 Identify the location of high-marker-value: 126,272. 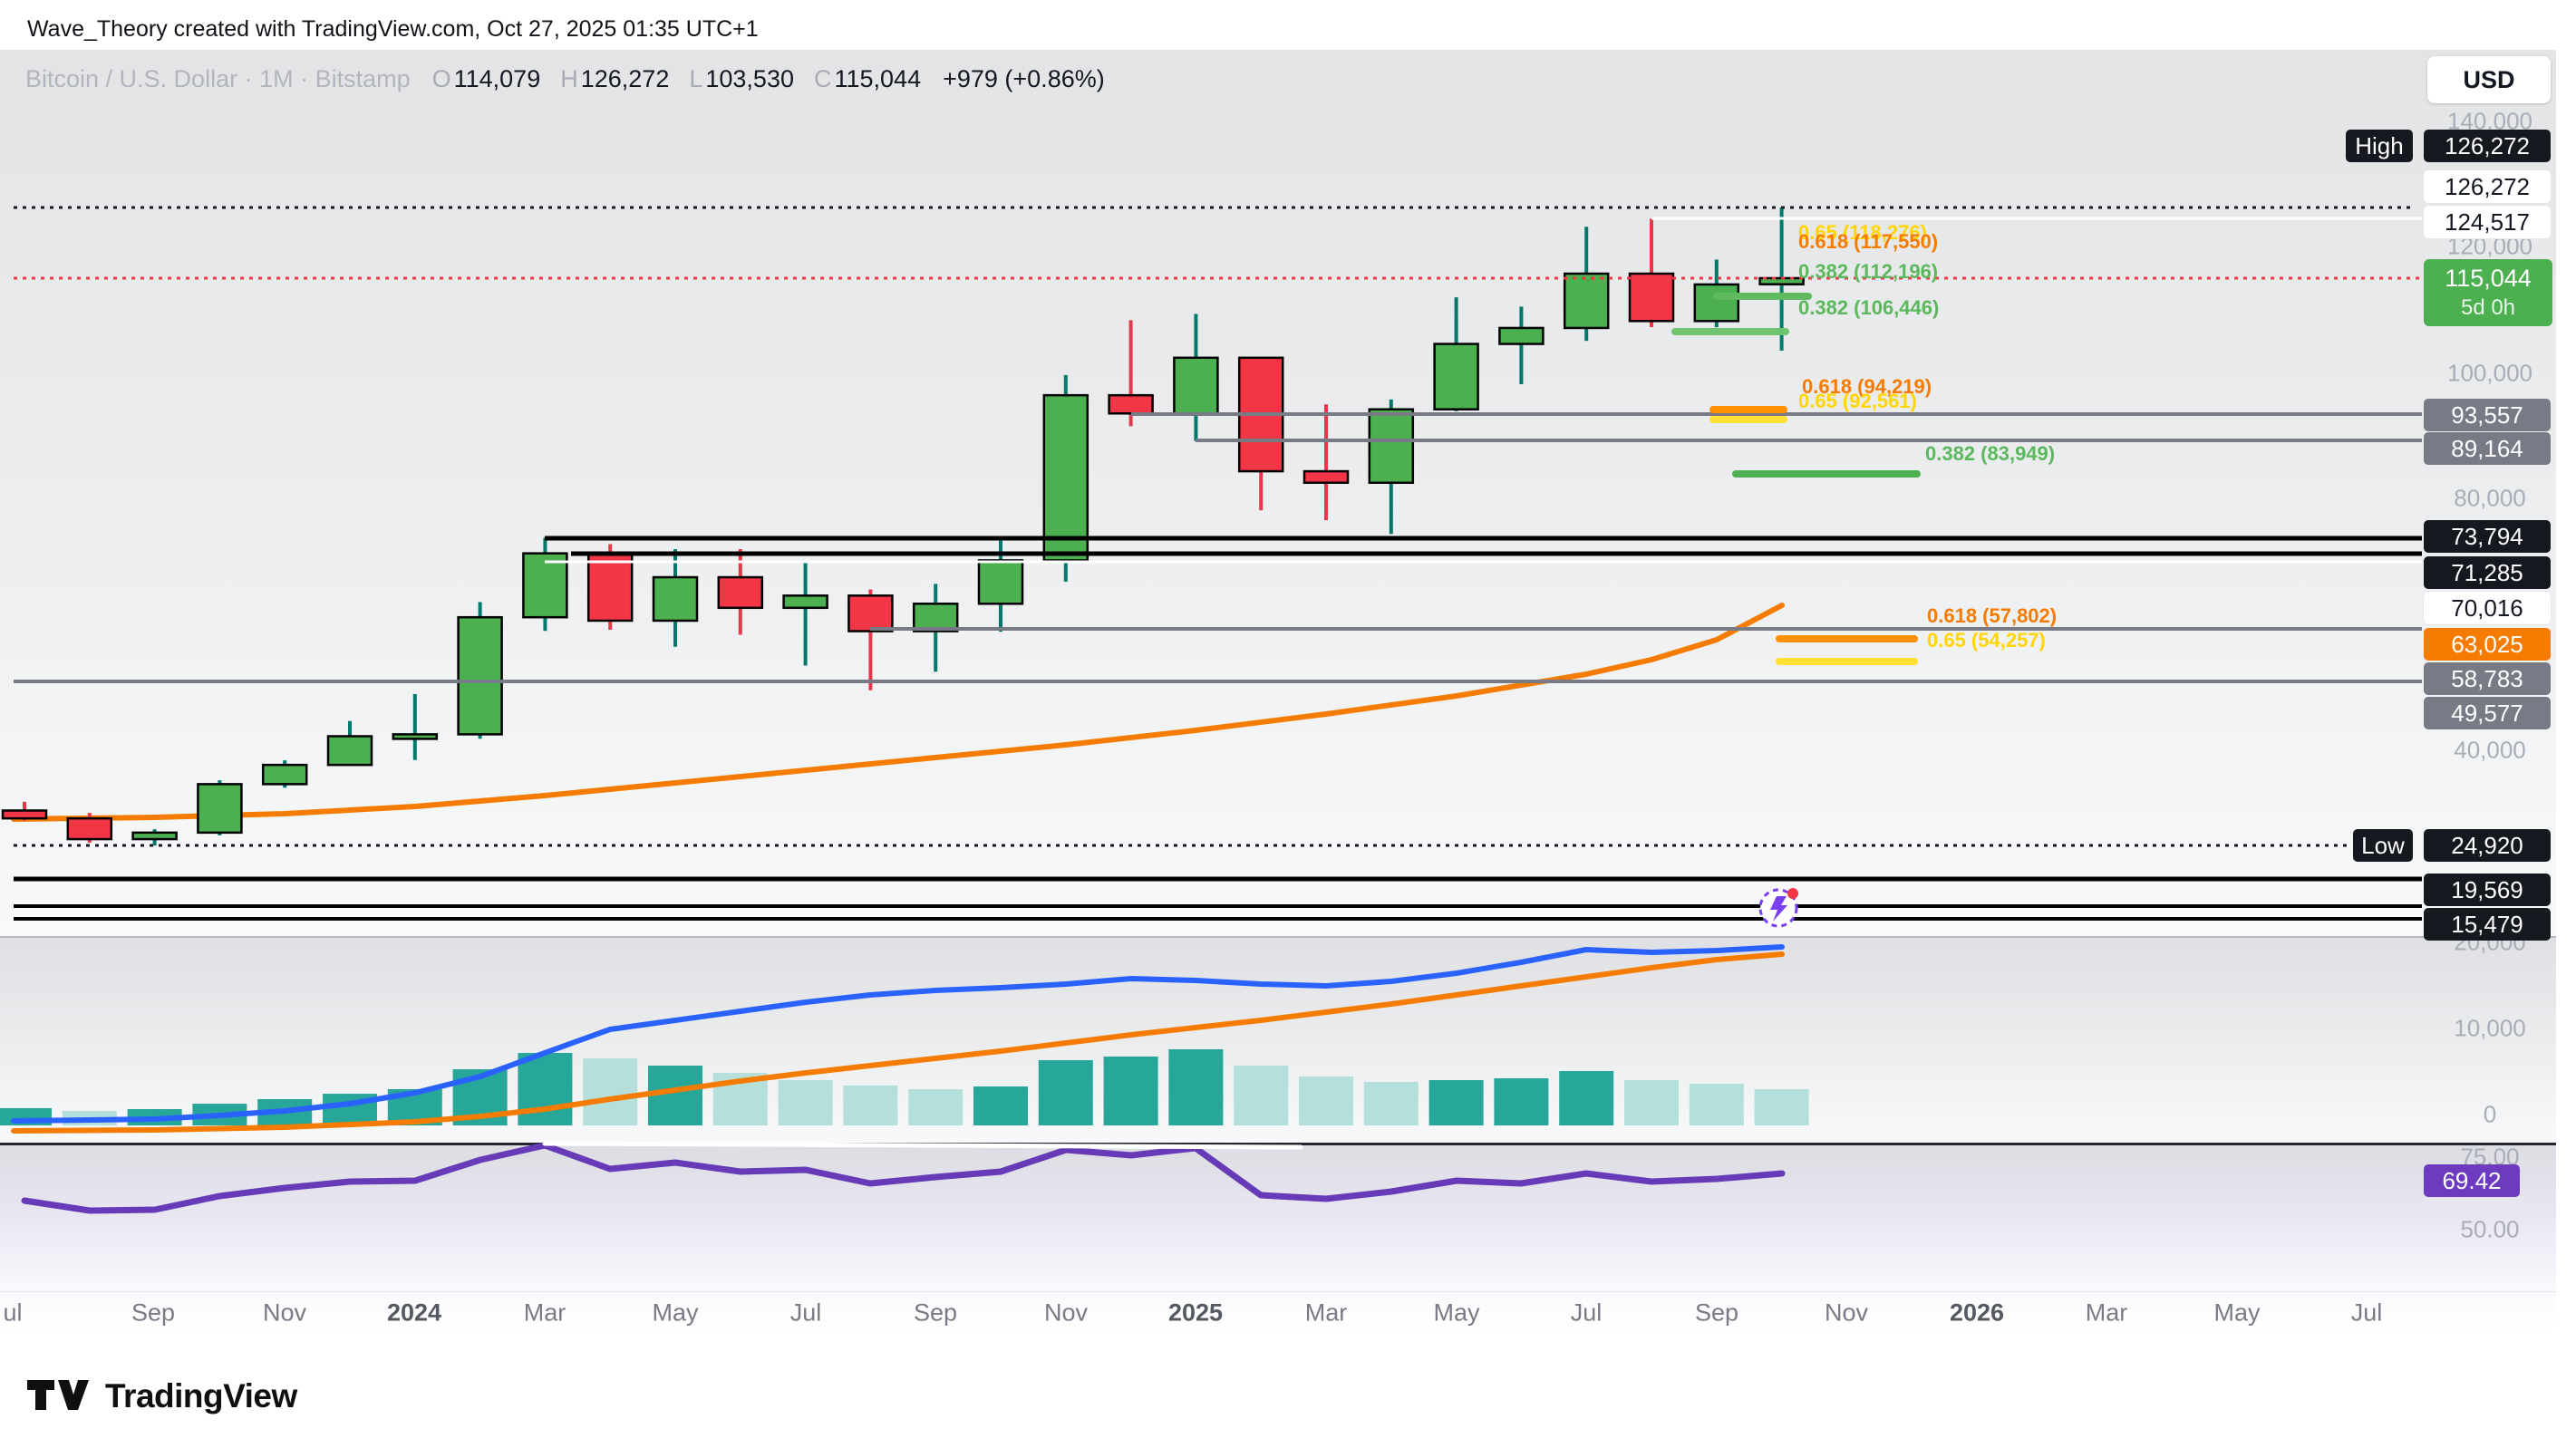
(2487, 146).